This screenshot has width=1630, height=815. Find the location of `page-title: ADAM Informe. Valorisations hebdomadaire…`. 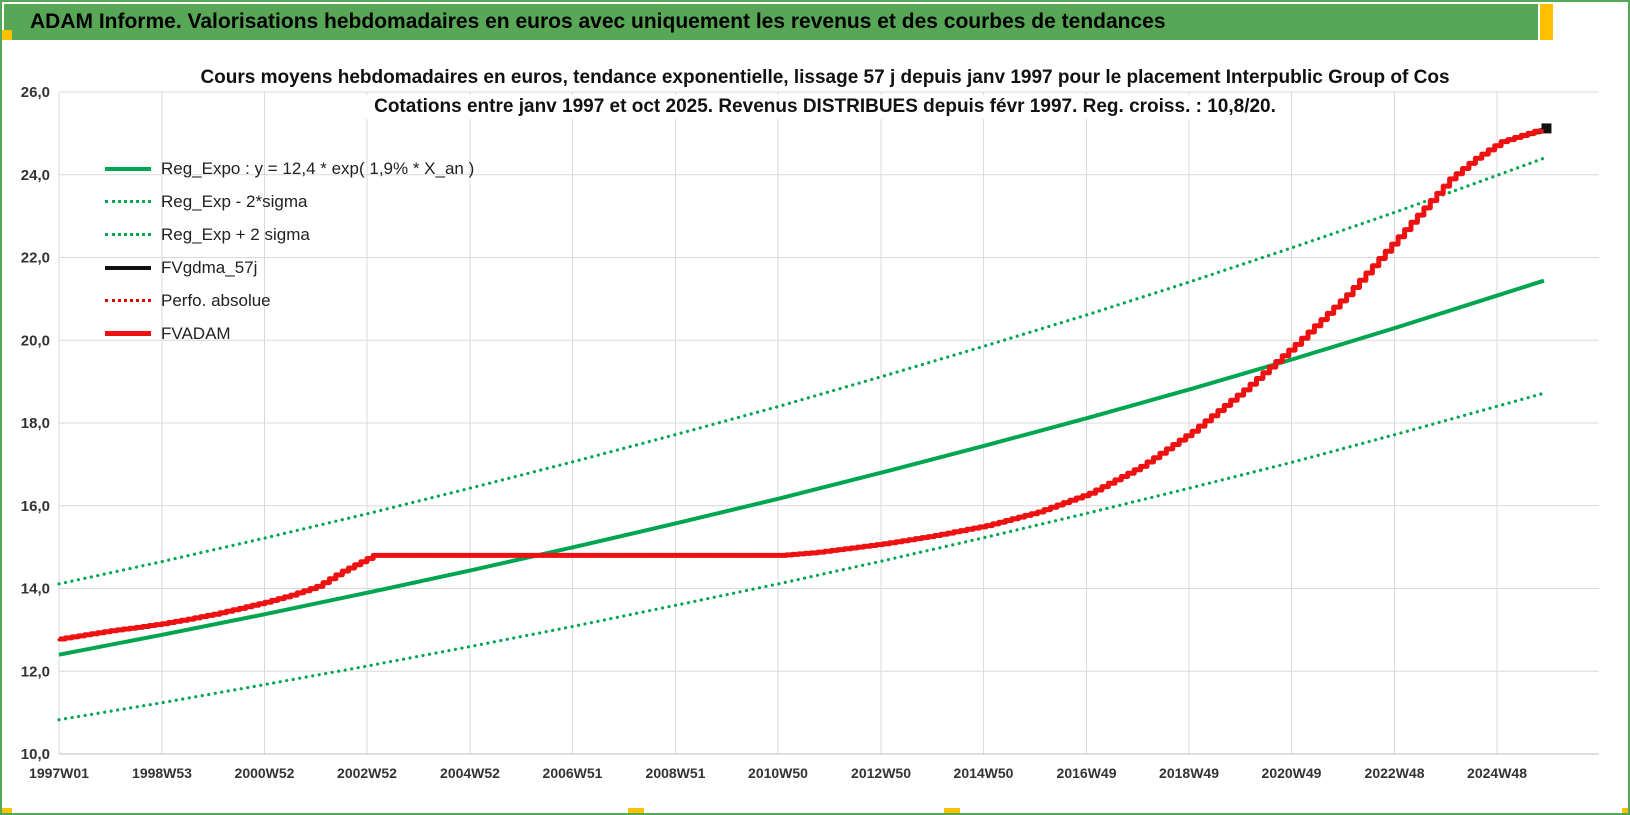

page-title: ADAM Informe. Valorisations hebdomadaire… is located at coordinates (598, 21).